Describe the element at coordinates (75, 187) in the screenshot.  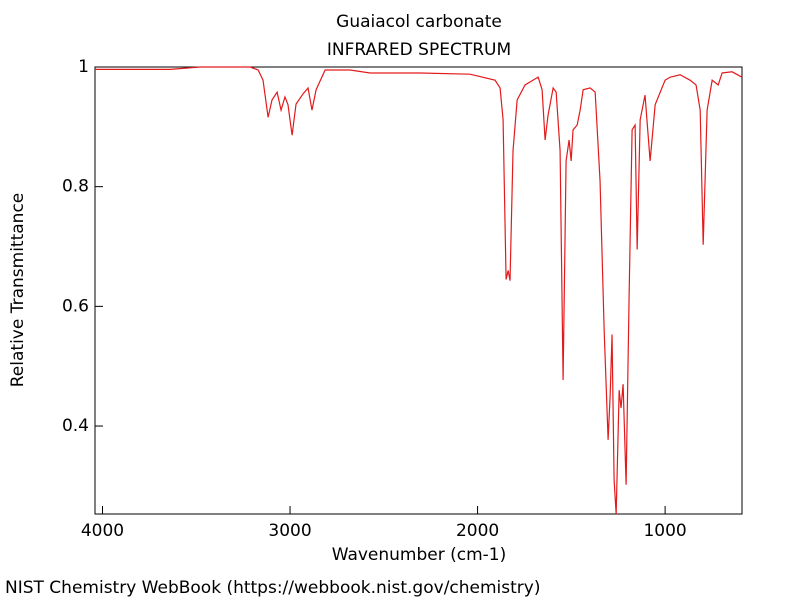
I see `y-tick-label: 0.8` at that location.